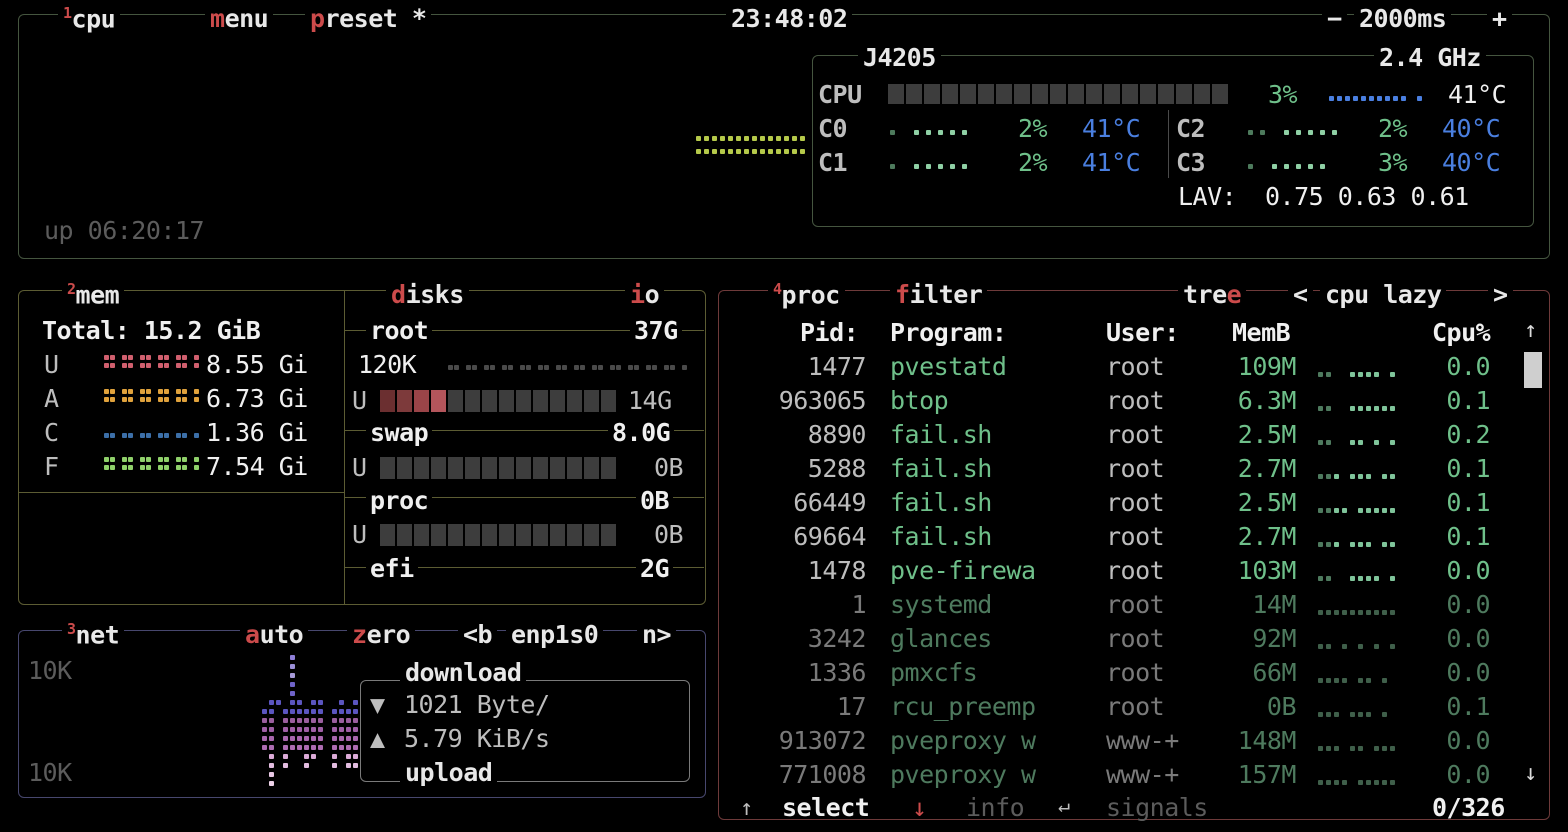 The width and height of the screenshot is (1568, 832). Describe the element at coordinates (89, 18) in the screenshot. I see `tab-cpu: 1cpu` at that location.